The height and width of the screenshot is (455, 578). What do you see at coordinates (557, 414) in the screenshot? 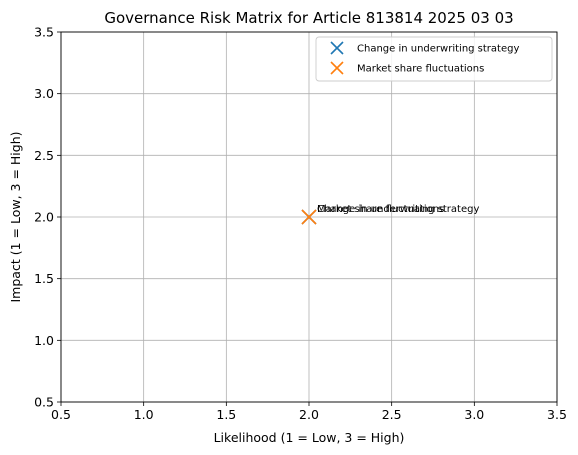
I see `x-tick-label: 3.5` at bounding box center [557, 414].